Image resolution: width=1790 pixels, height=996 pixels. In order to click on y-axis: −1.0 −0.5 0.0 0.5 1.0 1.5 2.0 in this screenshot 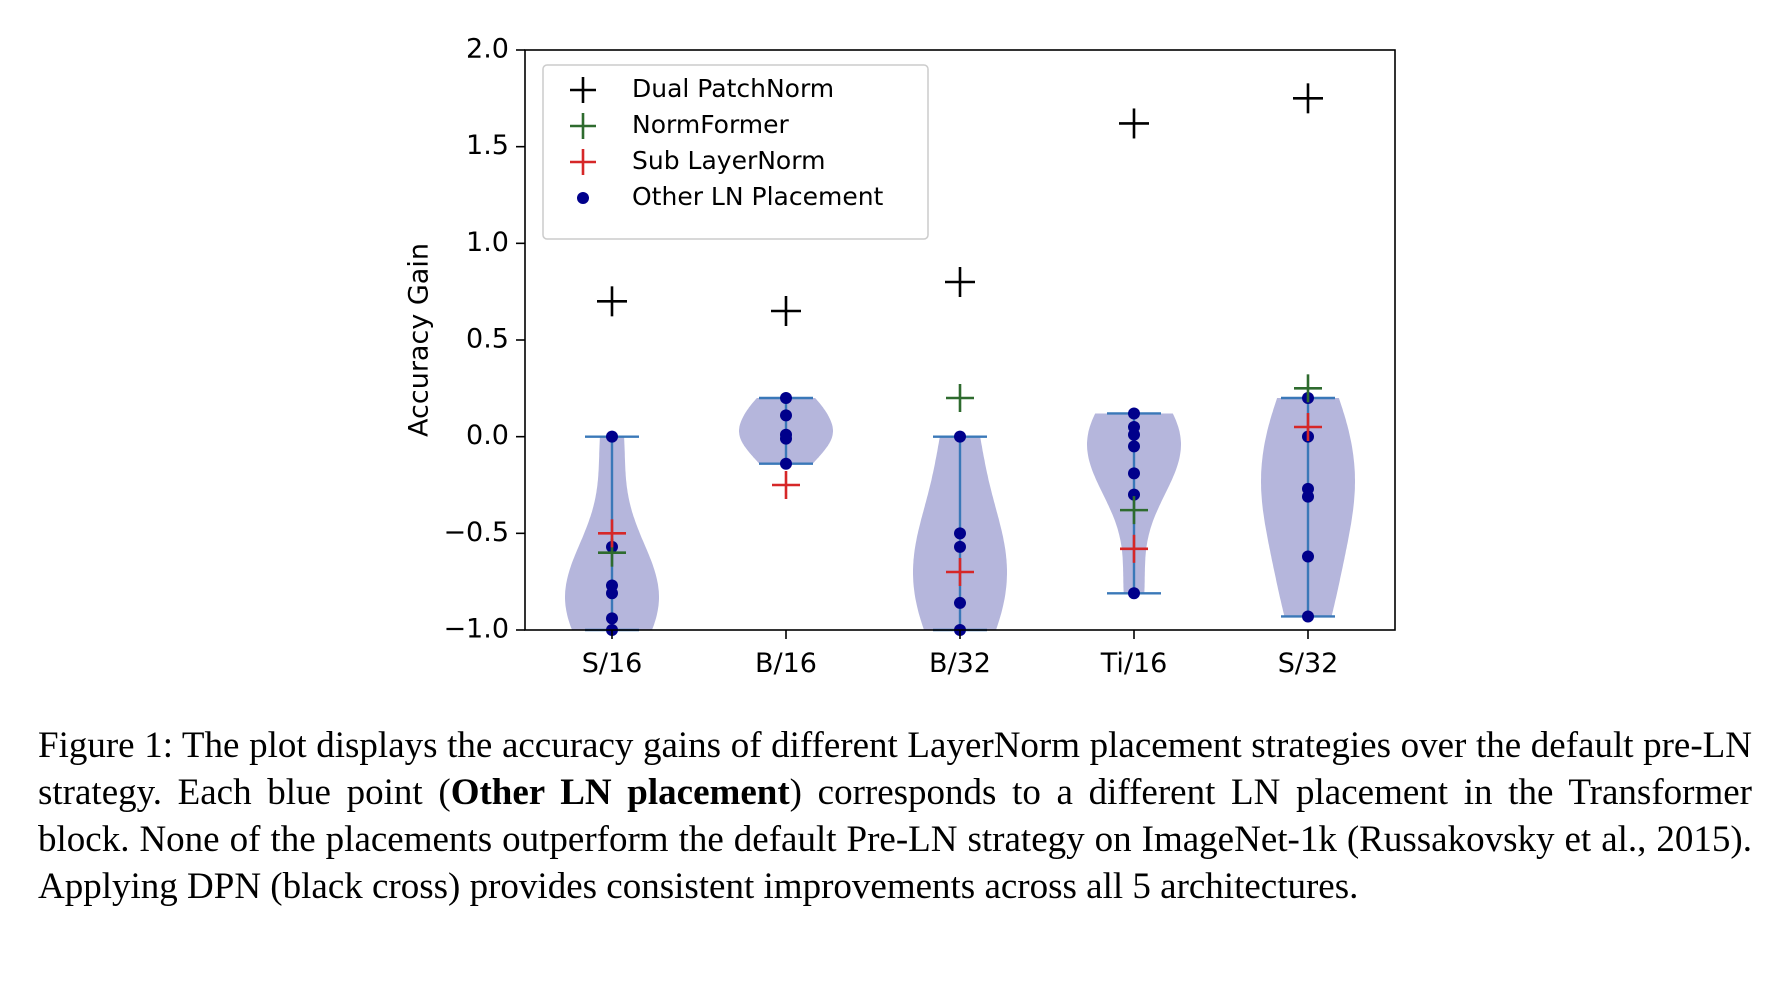, I will do `click(484, 339)`.